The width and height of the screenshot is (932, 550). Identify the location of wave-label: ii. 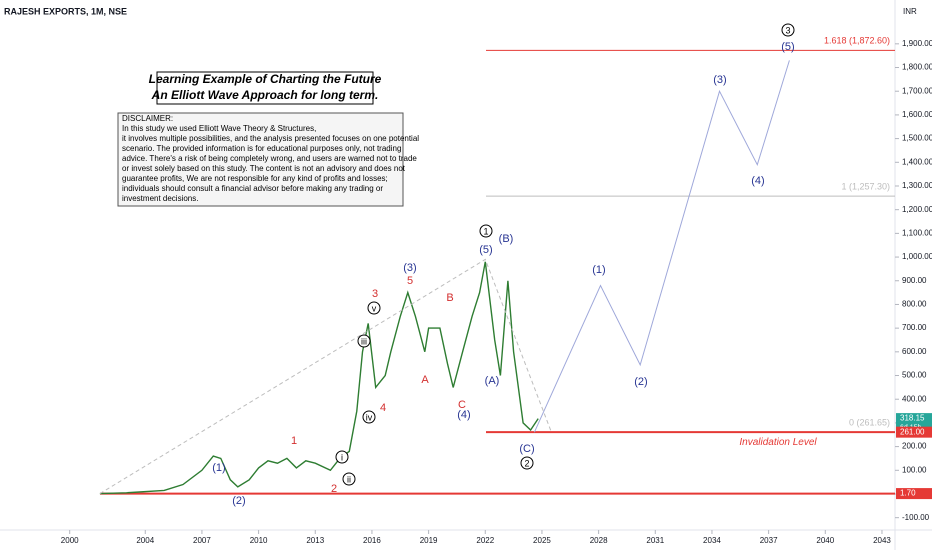
(349, 479).